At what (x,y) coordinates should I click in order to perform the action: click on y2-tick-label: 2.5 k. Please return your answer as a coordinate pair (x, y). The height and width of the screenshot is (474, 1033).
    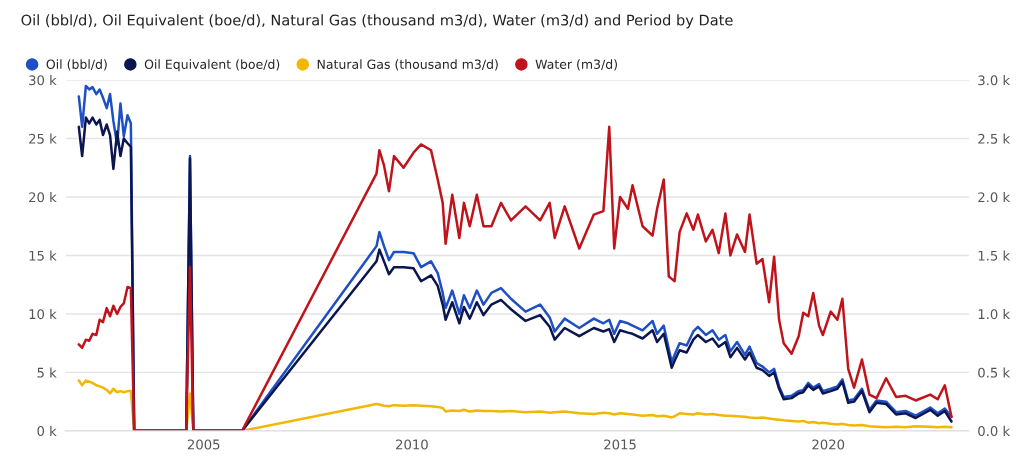
    Looking at the image, I should click on (994, 138).